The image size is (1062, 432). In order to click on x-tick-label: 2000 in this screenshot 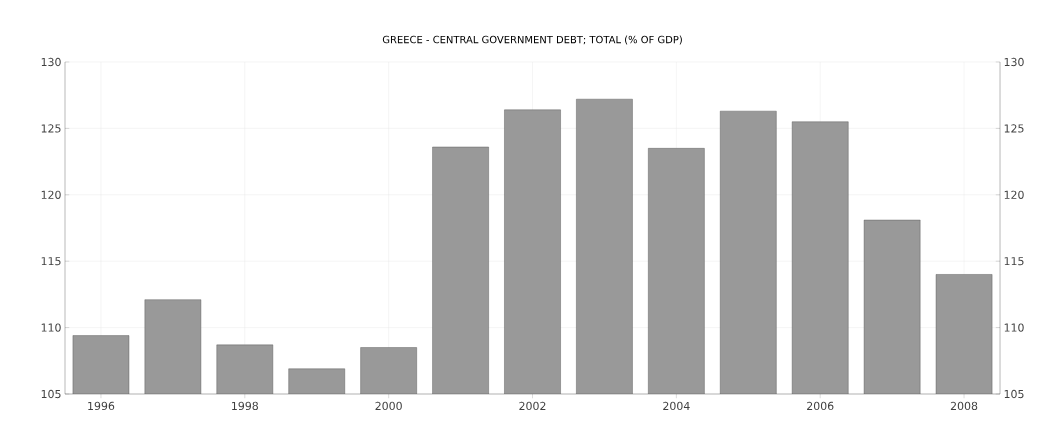, I will do `click(388, 406)`.